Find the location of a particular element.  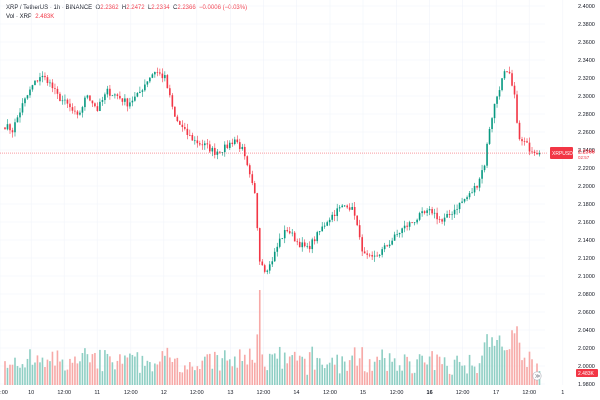

legend-symbol: XRP / TetherUS is located at coordinates (27, 8).